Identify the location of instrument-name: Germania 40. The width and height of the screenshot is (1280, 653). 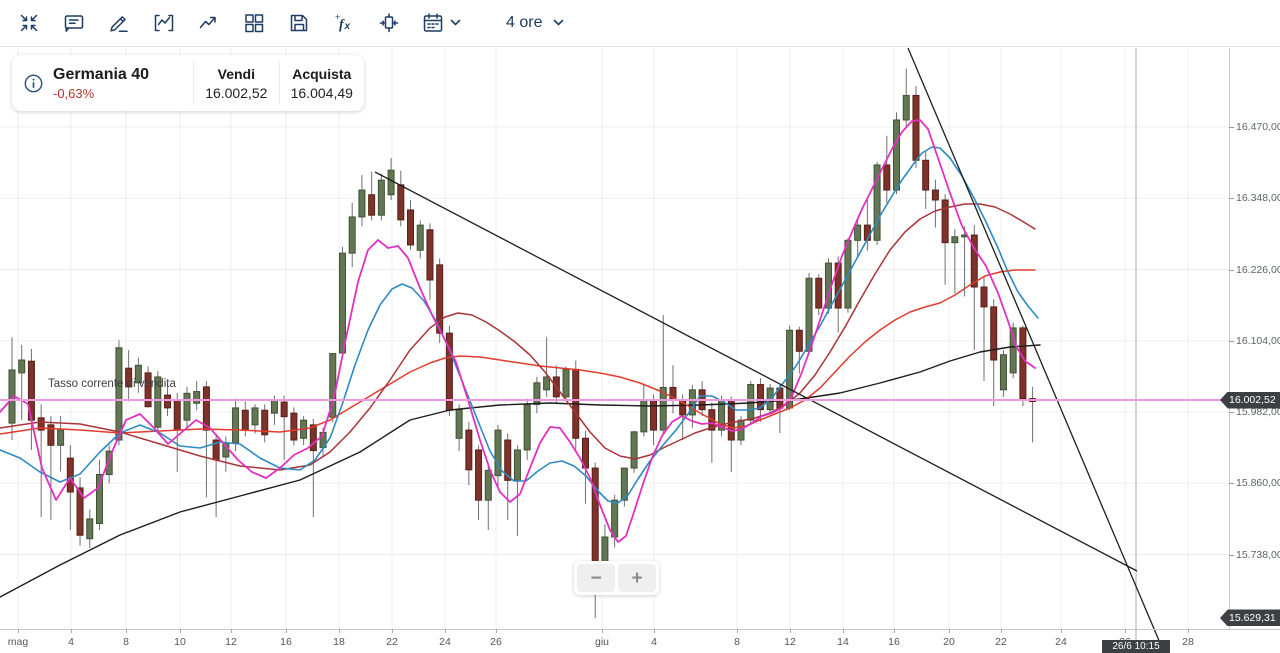
(101, 74).